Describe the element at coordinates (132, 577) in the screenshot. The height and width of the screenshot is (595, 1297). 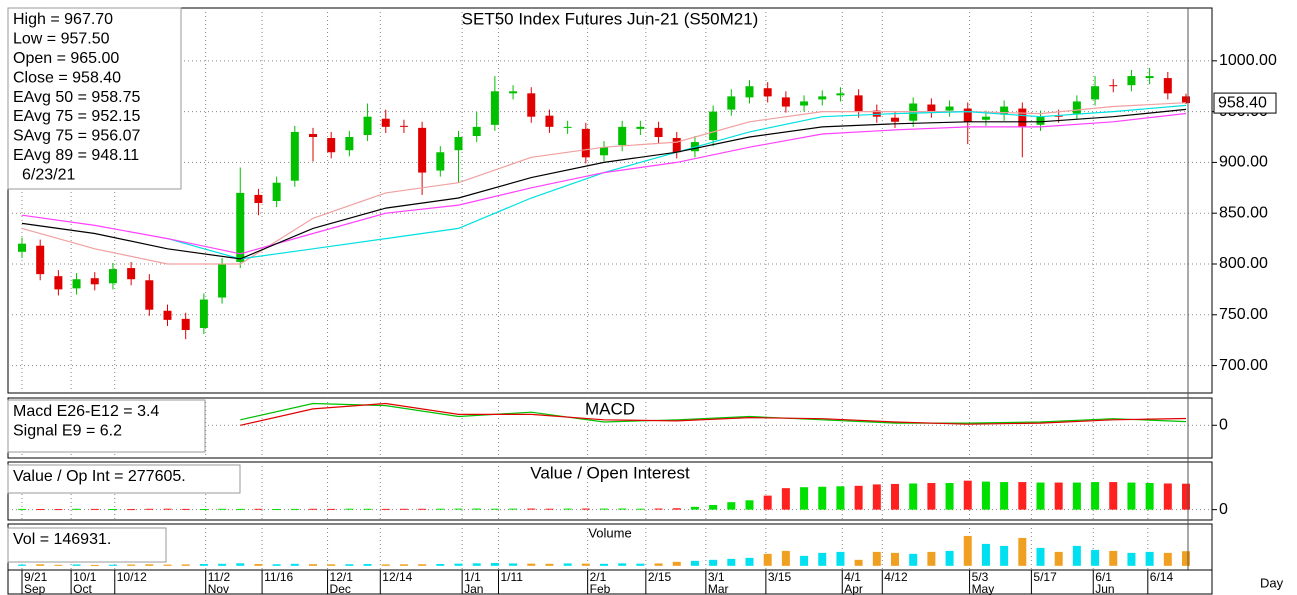
I see `x-tick-label: 10/12` at that location.